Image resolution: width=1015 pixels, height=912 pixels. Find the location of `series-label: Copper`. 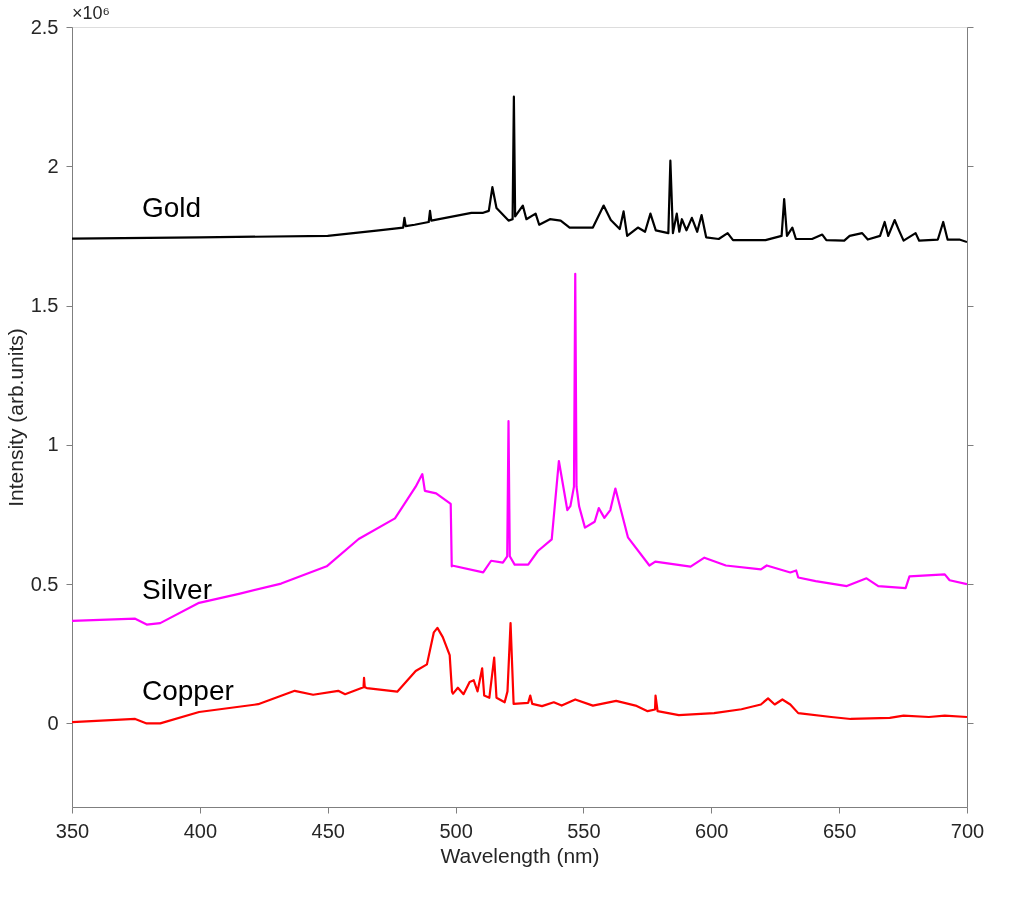

series-label: Copper is located at coordinates (188, 691).